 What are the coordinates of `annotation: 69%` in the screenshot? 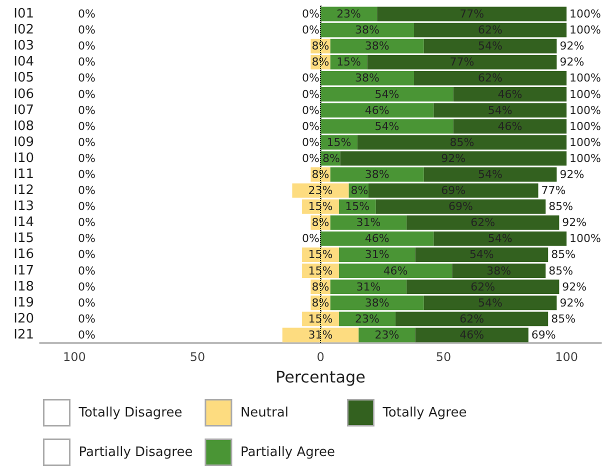 It's located at (543, 335).